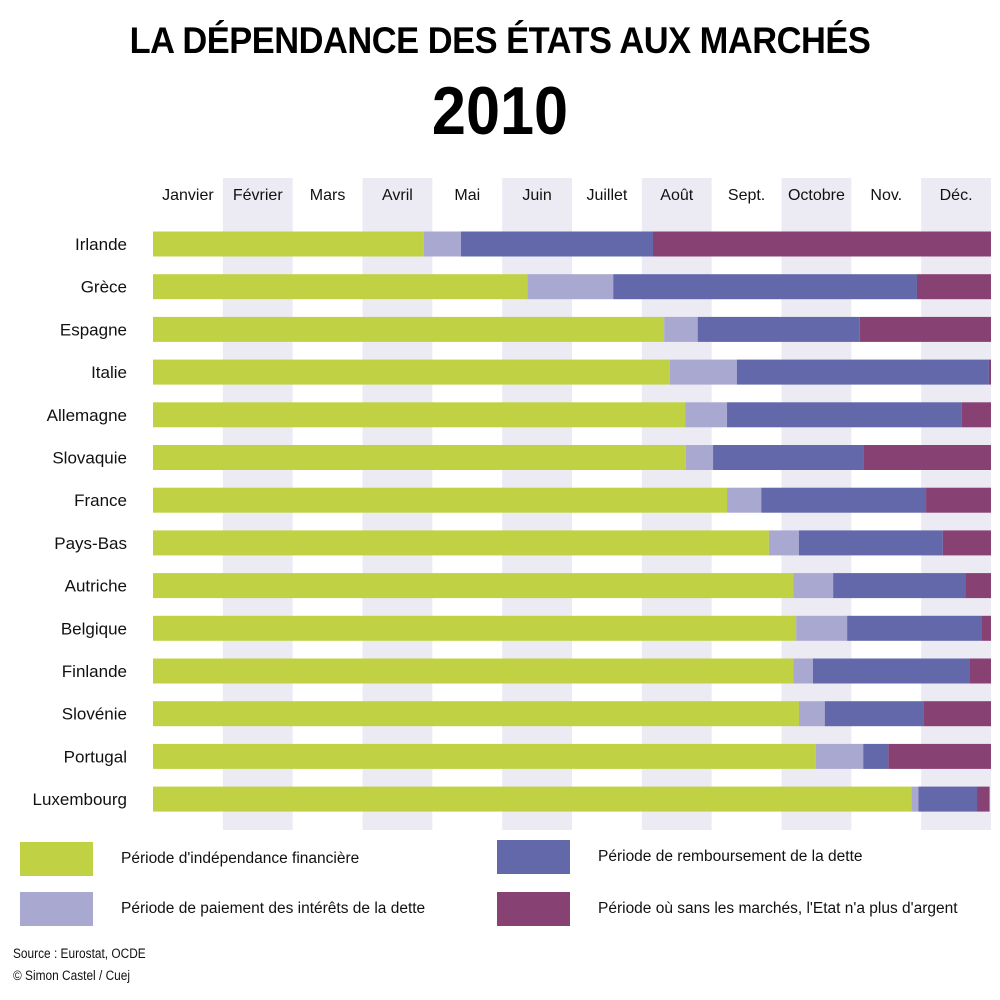 The width and height of the screenshot is (1000, 1000). Describe the element at coordinates (746, 195) in the screenshot. I see `month-tick-label: Sept.` at that location.